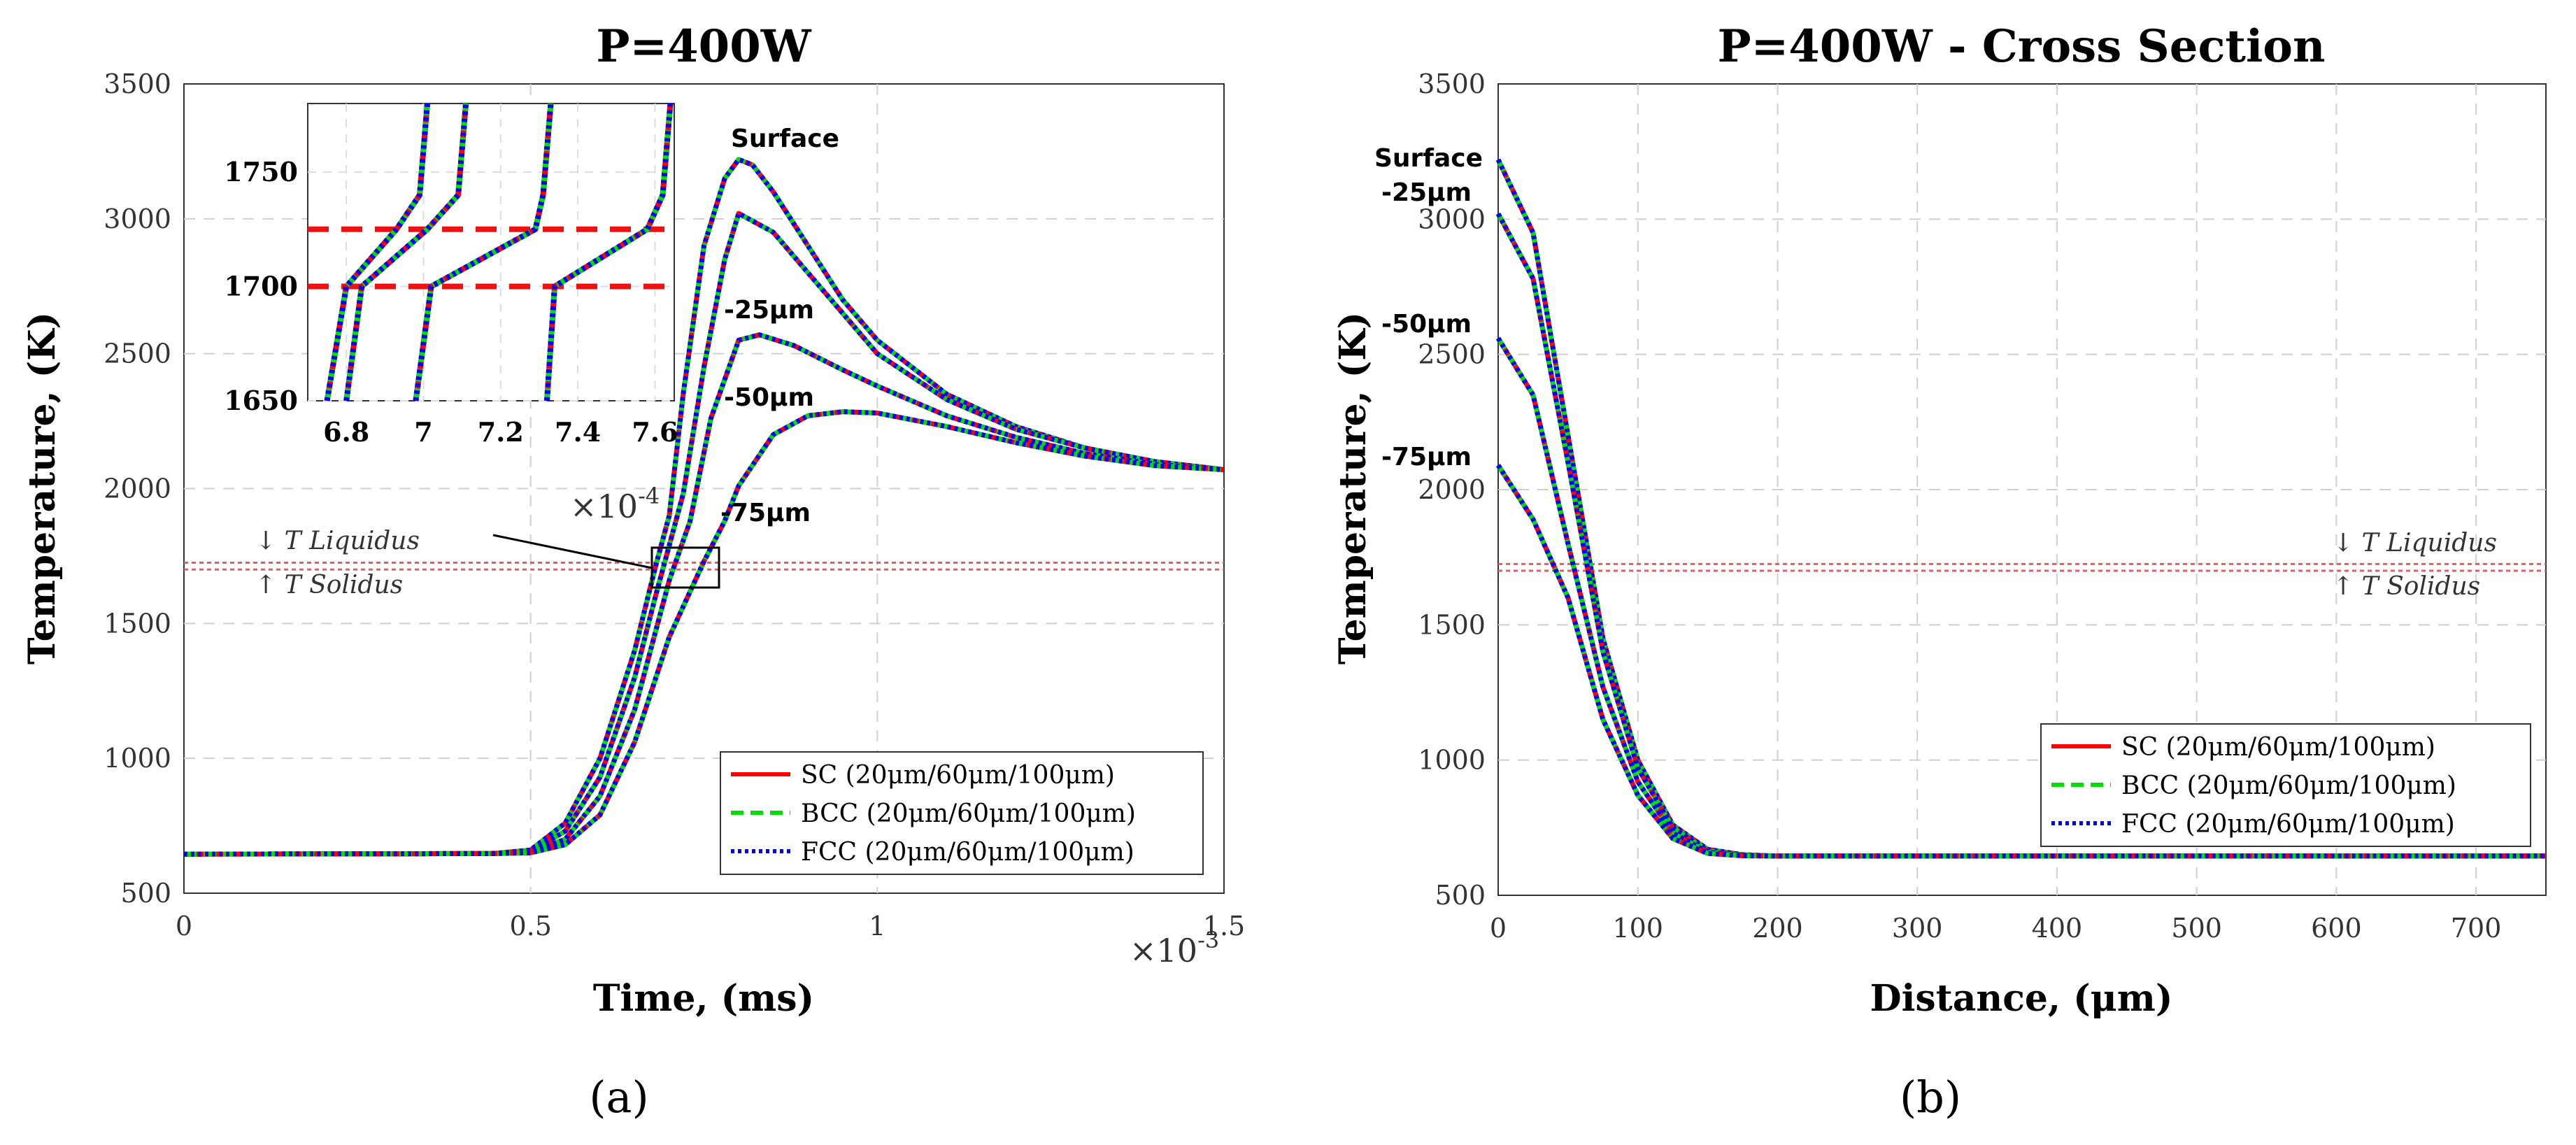  Describe the element at coordinates (785, 139) in the screenshot. I see `chart-a-annotation-surface: Surface` at that location.